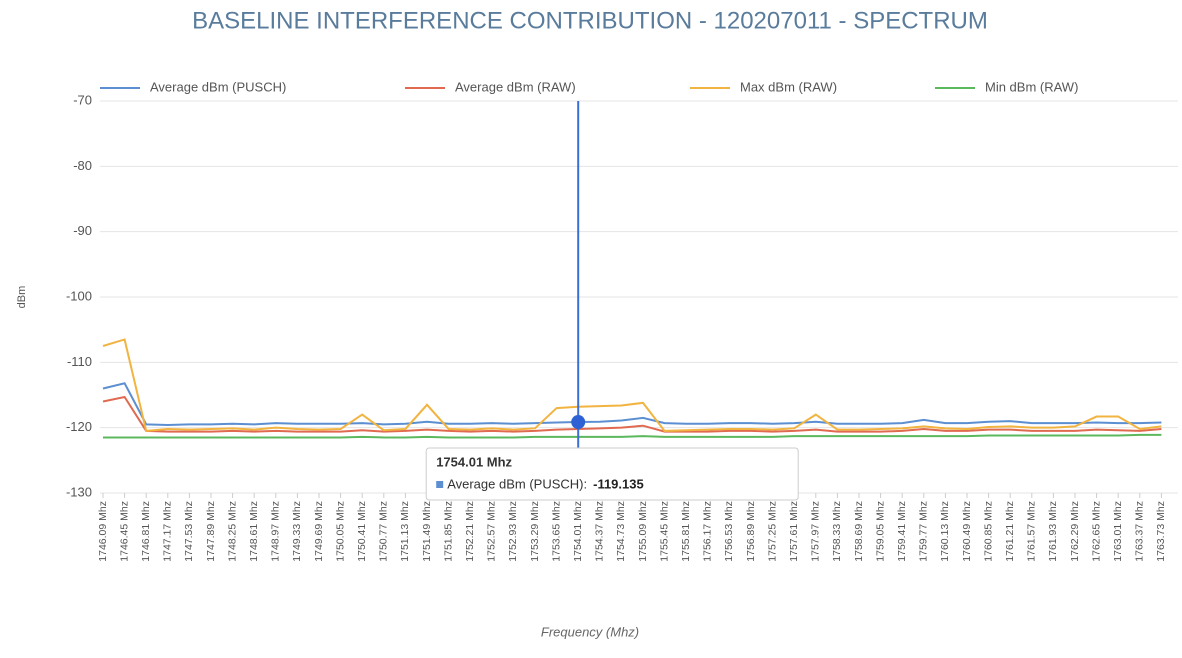  Describe the element at coordinates (82, 230) in the screenshot. I see `y-tick-label: -90` at that location.